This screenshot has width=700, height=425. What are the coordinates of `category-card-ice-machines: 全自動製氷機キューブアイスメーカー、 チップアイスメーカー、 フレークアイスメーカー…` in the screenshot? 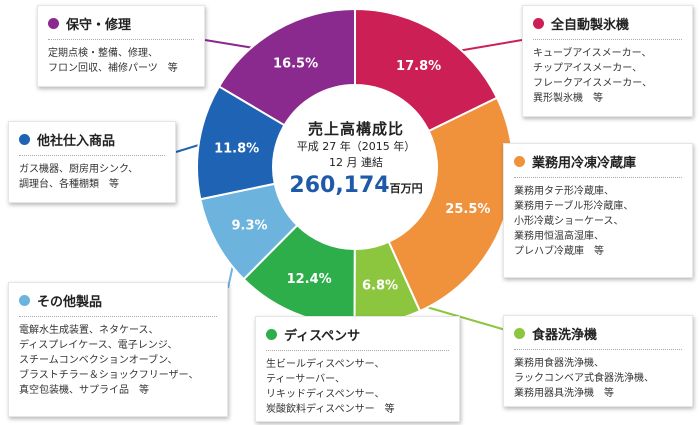 It's located at (607, 61).